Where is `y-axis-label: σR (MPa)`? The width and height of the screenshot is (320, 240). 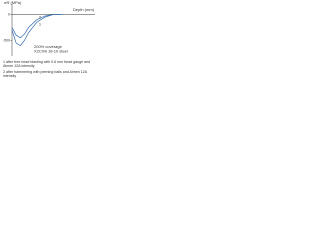 y-axis-label: σR (MPa) is located at coordinates (13, 2).